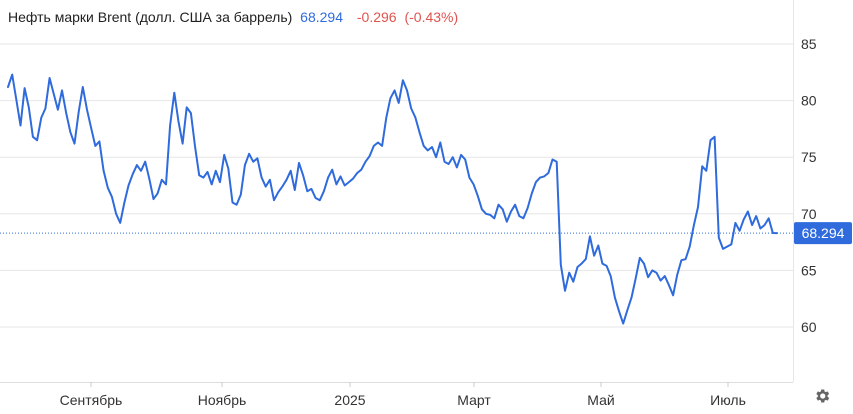 The height and width of the screenshot is (414, 853). I want to click on current-price: 68.294, so click(321, 17).